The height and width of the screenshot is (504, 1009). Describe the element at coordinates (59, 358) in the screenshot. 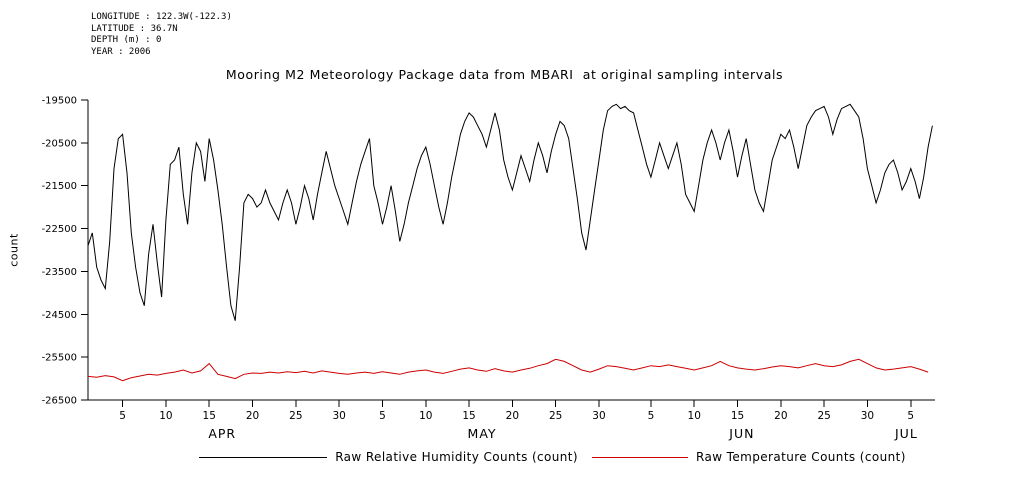

I see `y-tick-label: -25500` at that location.